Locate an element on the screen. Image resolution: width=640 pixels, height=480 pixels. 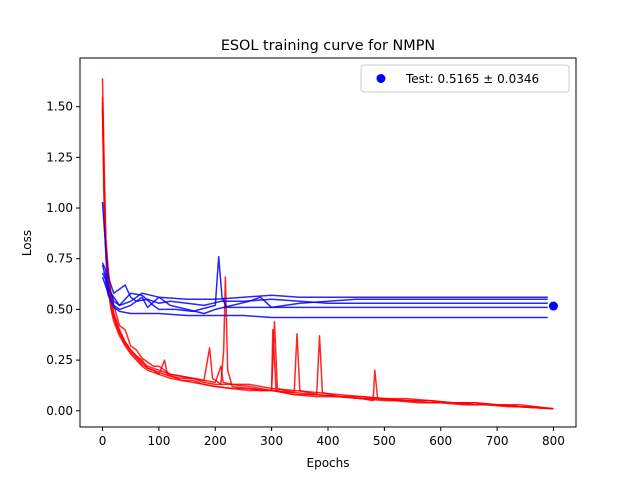
test-point-marker is located at coordinates (553, 306).